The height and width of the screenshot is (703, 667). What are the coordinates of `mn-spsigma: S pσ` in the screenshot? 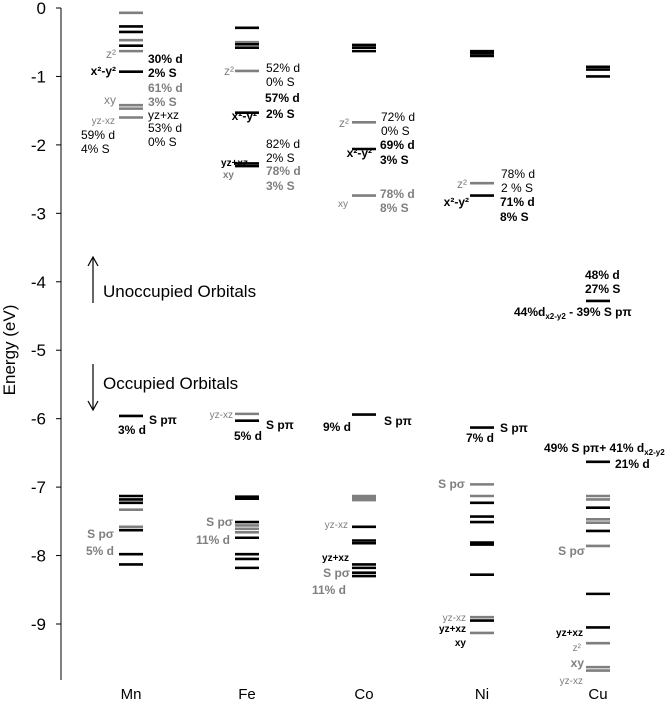 It's located at (100, 534).